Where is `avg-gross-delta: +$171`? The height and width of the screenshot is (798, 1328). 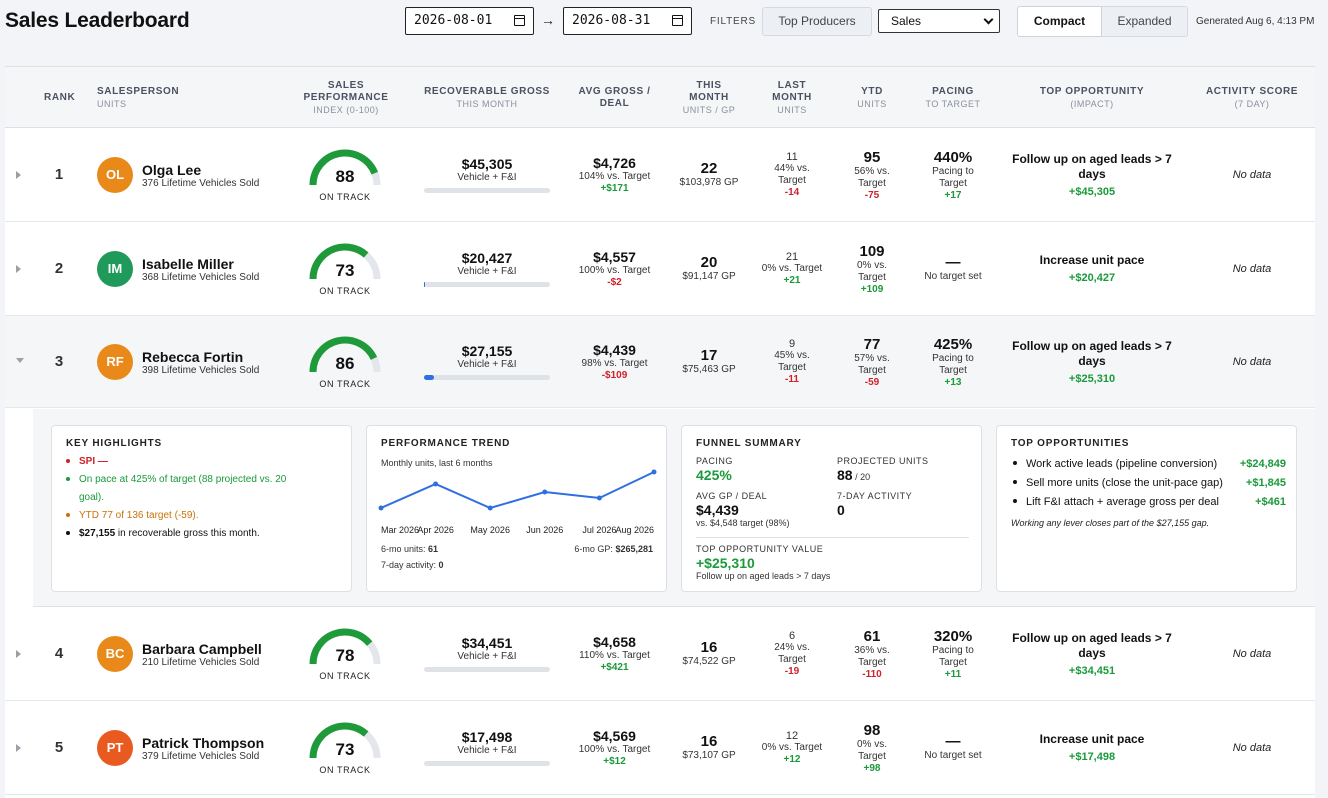 avg-gross-delta: +$171 is located at coordinates (614, 188).